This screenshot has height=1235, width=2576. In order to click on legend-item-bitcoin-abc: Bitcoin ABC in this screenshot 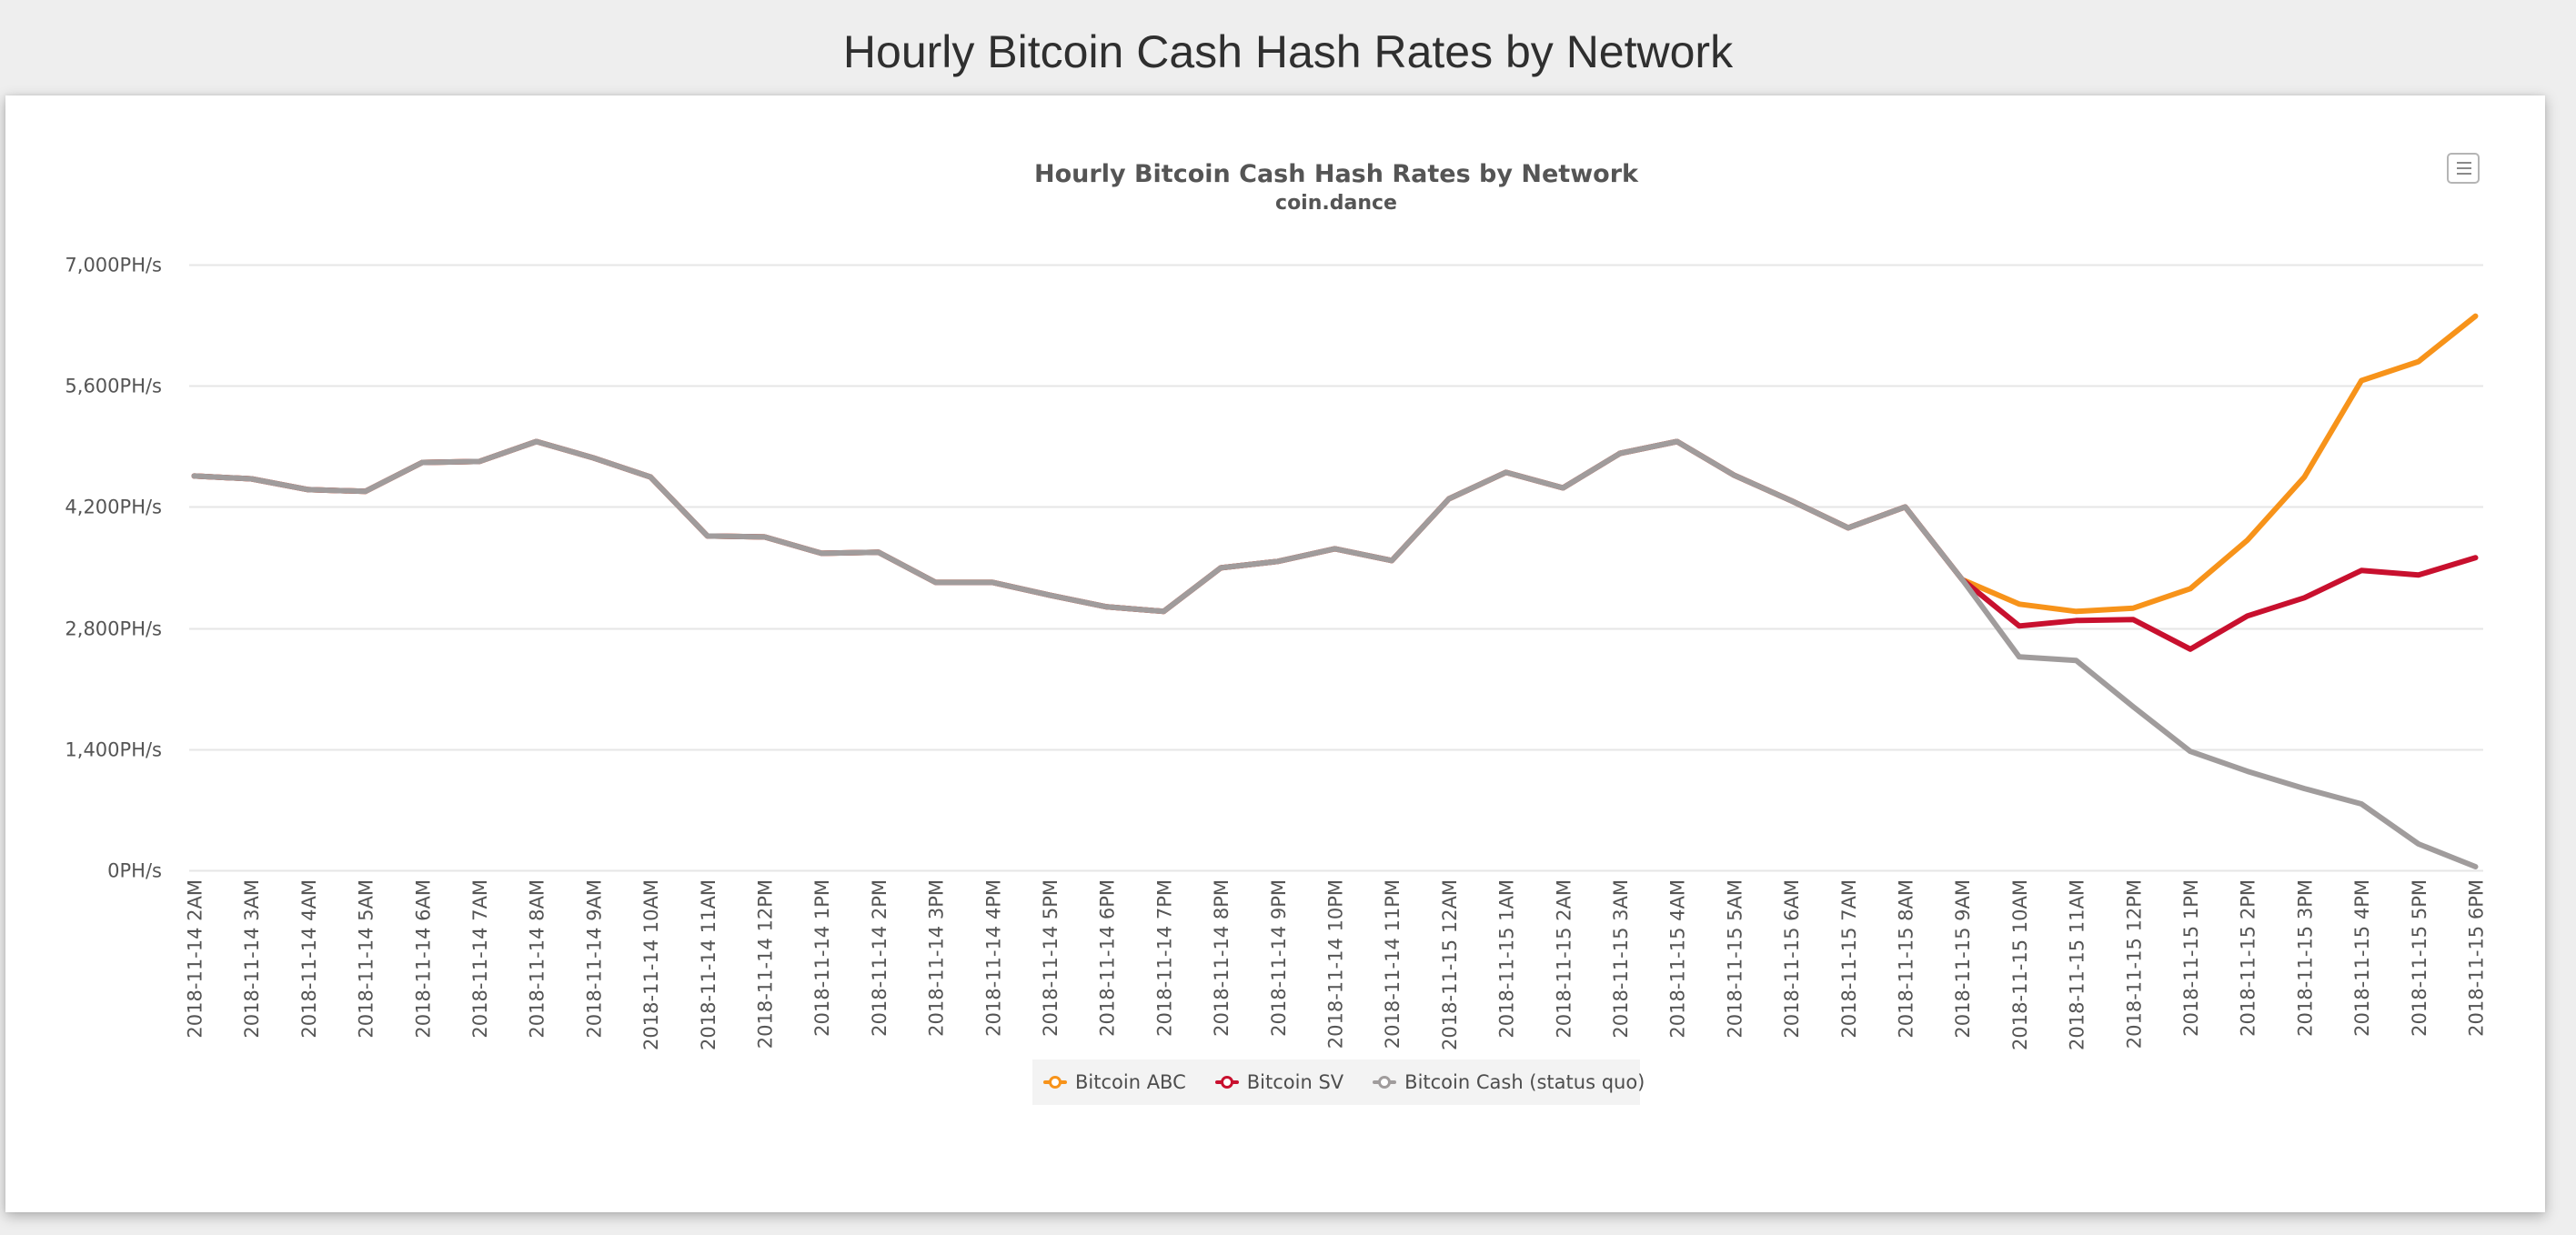, I will do `click(1114, 1082)`.